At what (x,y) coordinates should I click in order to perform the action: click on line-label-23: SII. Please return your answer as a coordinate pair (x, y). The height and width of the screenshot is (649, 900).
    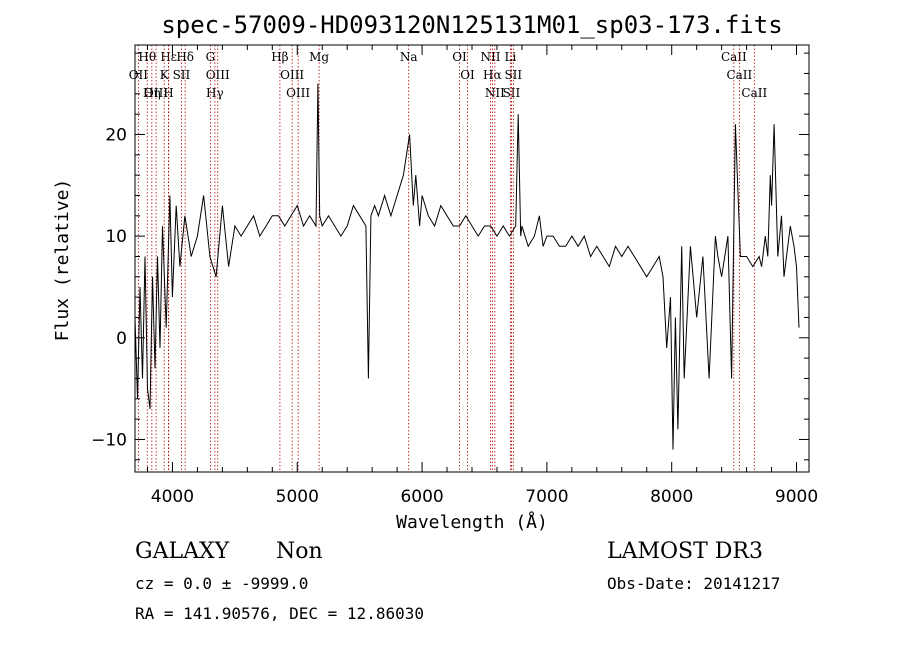
    Looking at the image, I should click on (513, 75).